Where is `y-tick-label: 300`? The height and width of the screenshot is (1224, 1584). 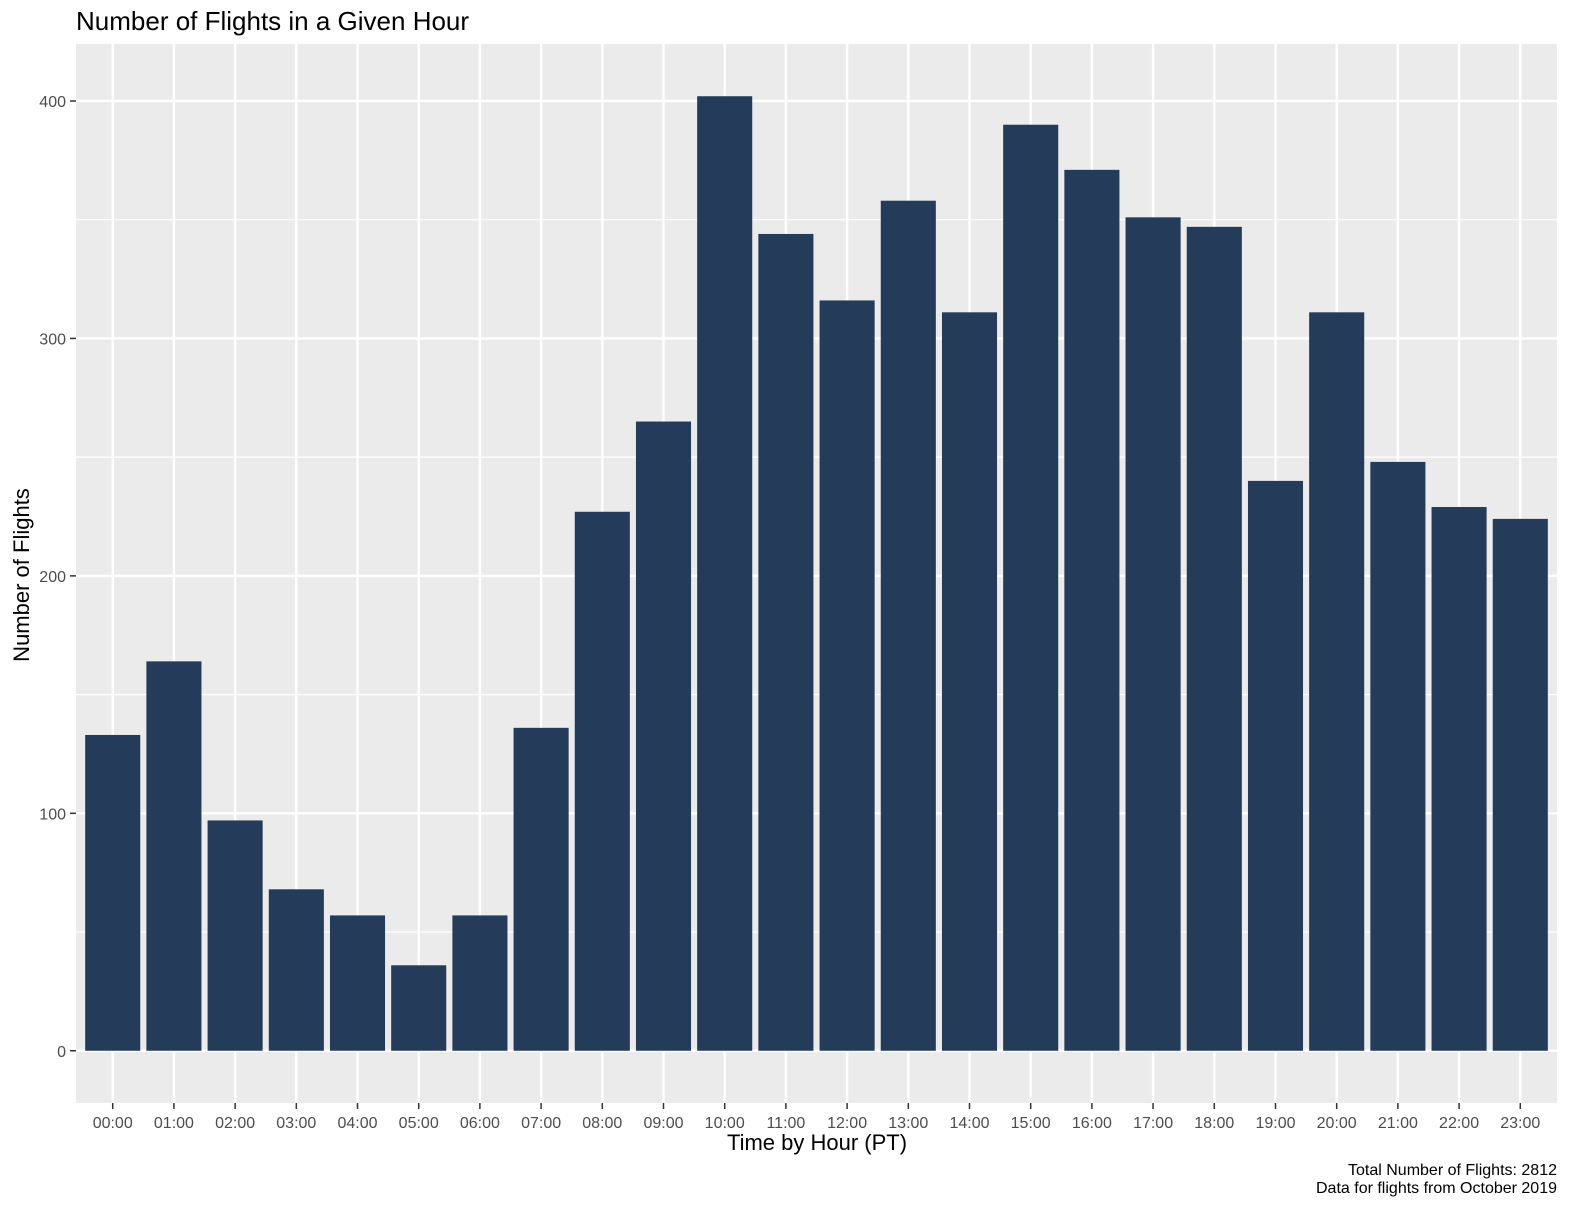 y-tick-label: 300 is located at coordinates (52, 339).